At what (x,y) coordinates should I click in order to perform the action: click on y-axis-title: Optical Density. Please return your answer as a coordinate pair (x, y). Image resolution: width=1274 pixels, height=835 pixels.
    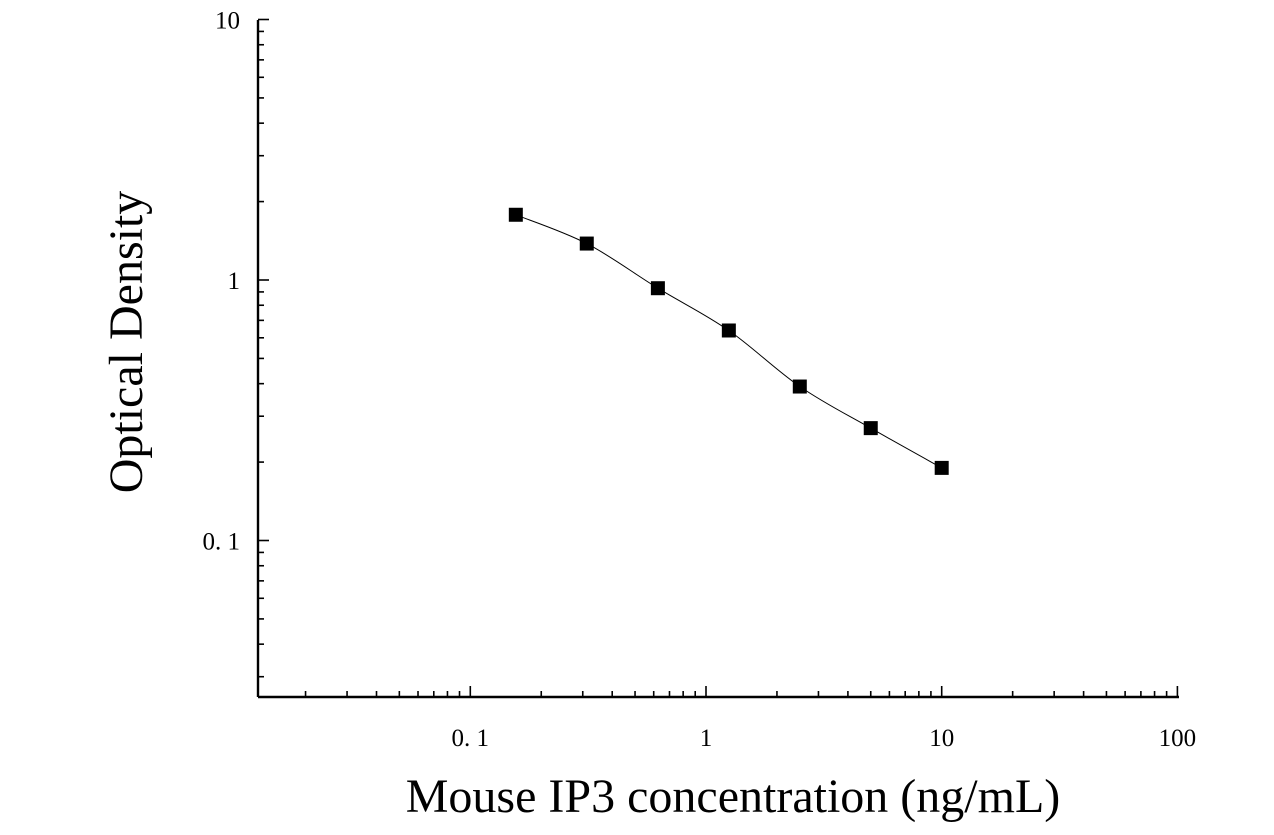
    Looking at the image, I should click on (126, 342).